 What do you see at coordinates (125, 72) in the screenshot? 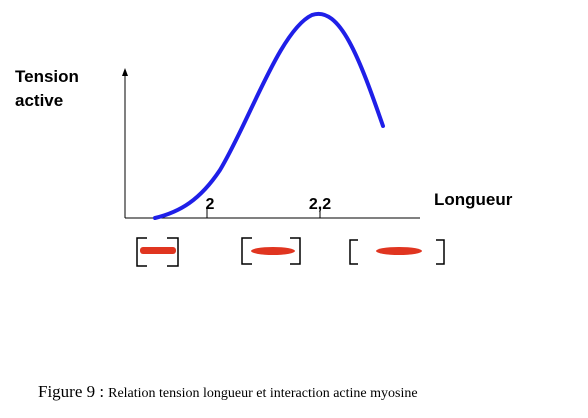
I see `y-axis-arrow` at bounding box center [125, 72].